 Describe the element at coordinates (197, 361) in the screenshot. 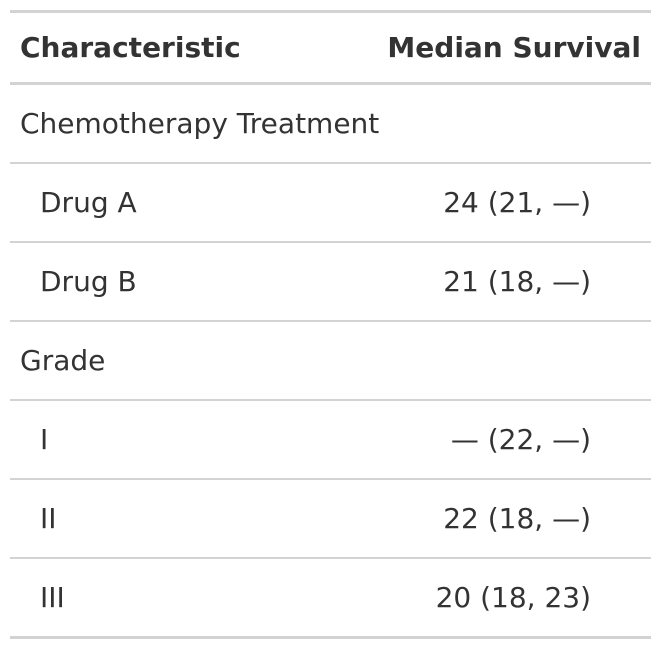

I see `row-label: Grade` at that location.